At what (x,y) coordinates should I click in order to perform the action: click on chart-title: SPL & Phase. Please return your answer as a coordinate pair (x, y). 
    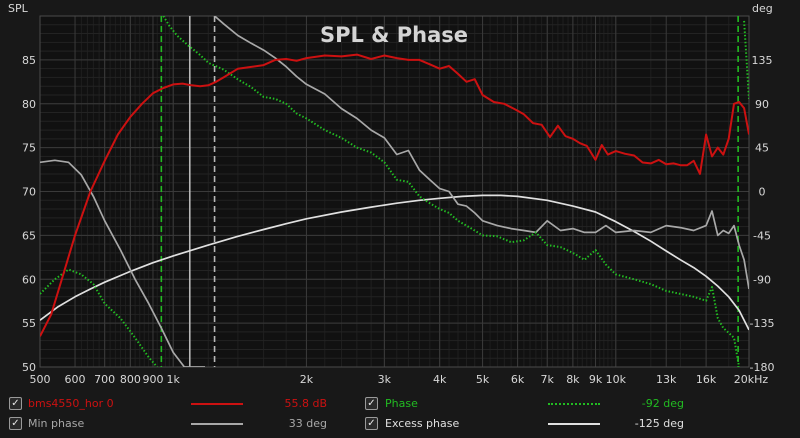
    Looking at the image, I should click on (394, 35).